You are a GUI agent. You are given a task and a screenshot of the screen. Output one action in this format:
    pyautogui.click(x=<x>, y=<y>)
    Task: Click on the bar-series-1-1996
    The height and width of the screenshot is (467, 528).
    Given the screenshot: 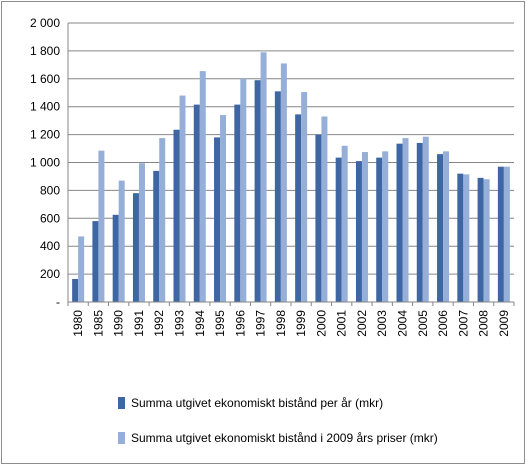 What is the action you would take?
    pyautogui.click(x=237, y=203)
    